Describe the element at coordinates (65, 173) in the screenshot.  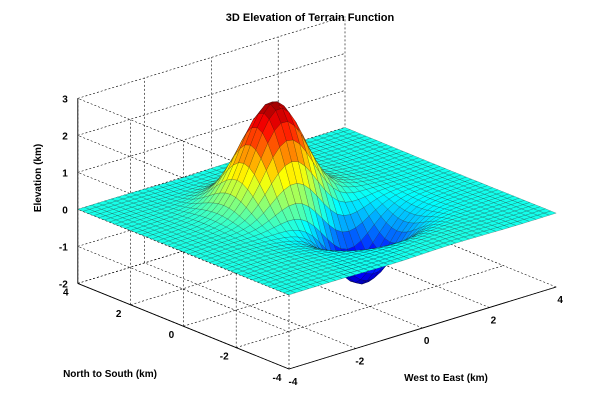
I see `z-tick-label: 1` at that location.